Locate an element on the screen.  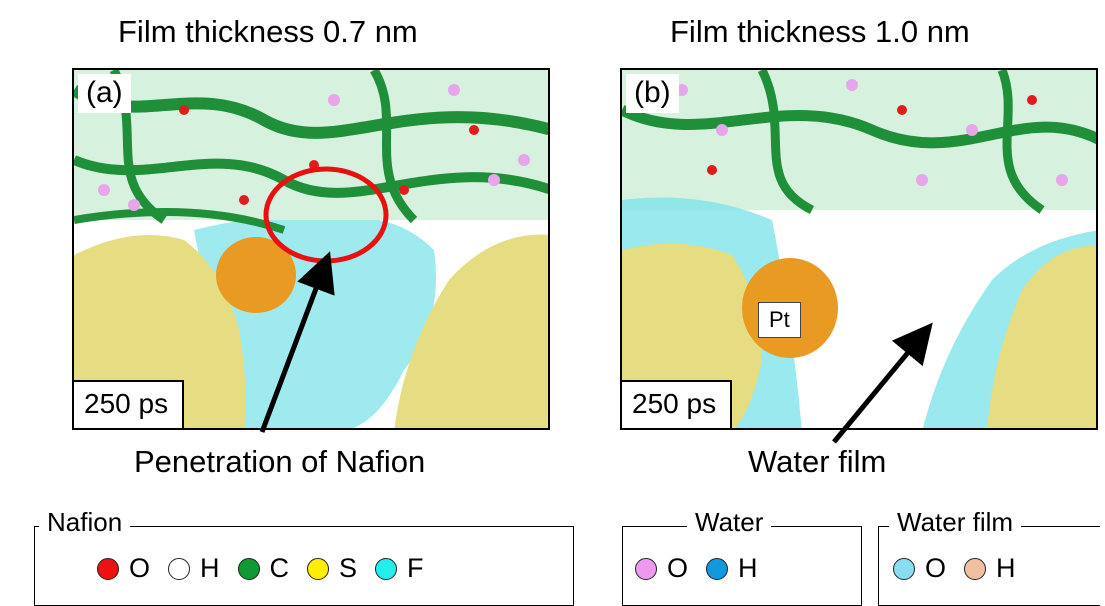
light-blue-circle-icon is located at coordinates (904, 569).